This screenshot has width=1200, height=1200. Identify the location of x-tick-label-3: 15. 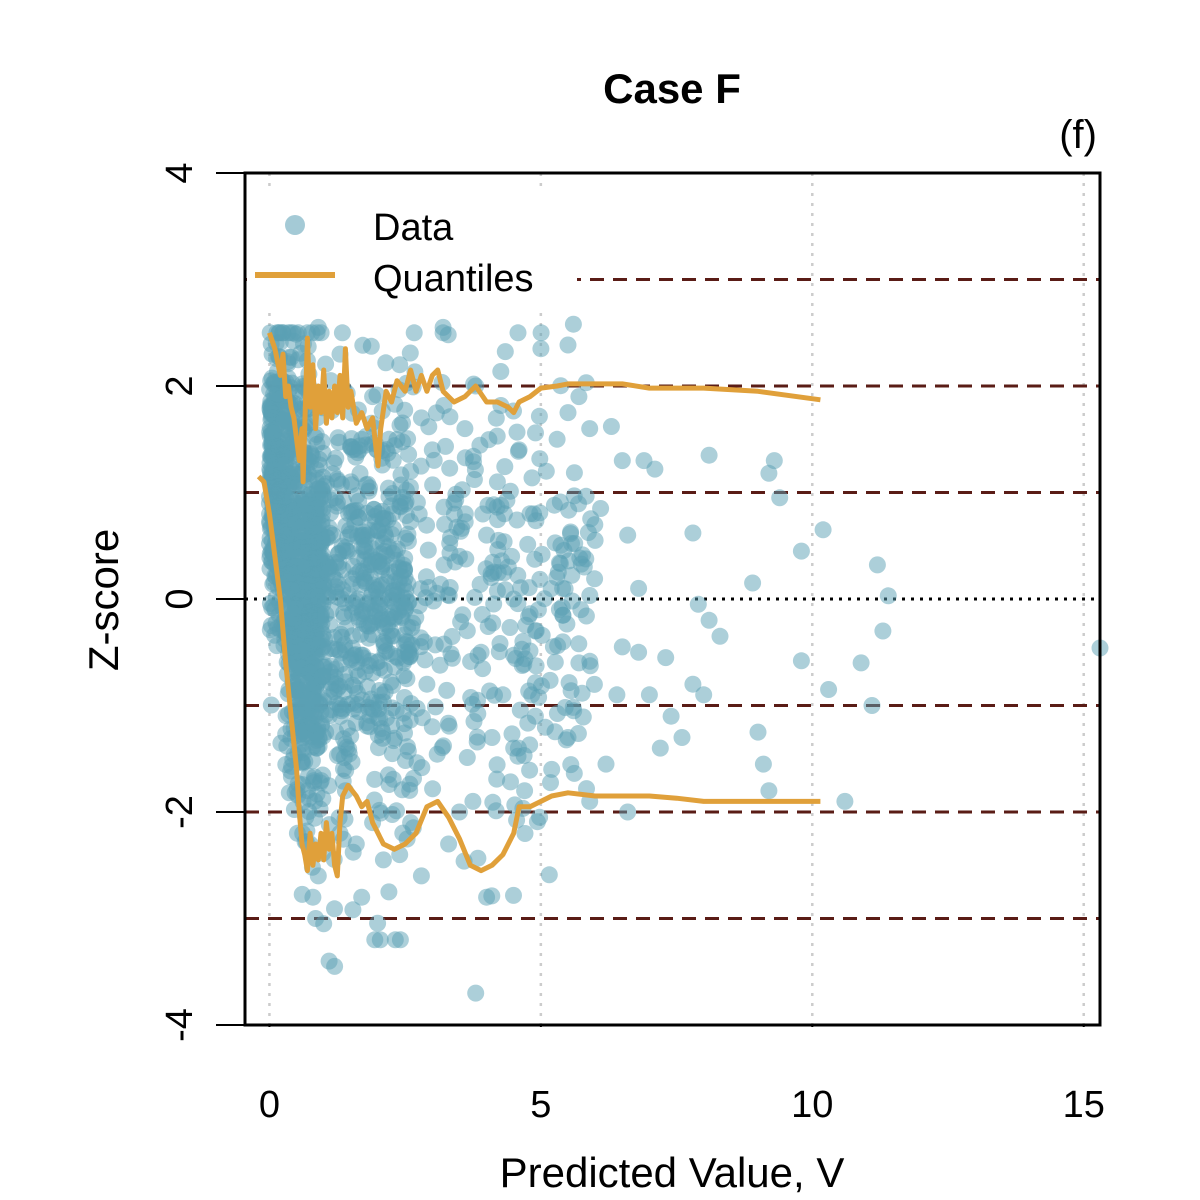
(1084, 1105).